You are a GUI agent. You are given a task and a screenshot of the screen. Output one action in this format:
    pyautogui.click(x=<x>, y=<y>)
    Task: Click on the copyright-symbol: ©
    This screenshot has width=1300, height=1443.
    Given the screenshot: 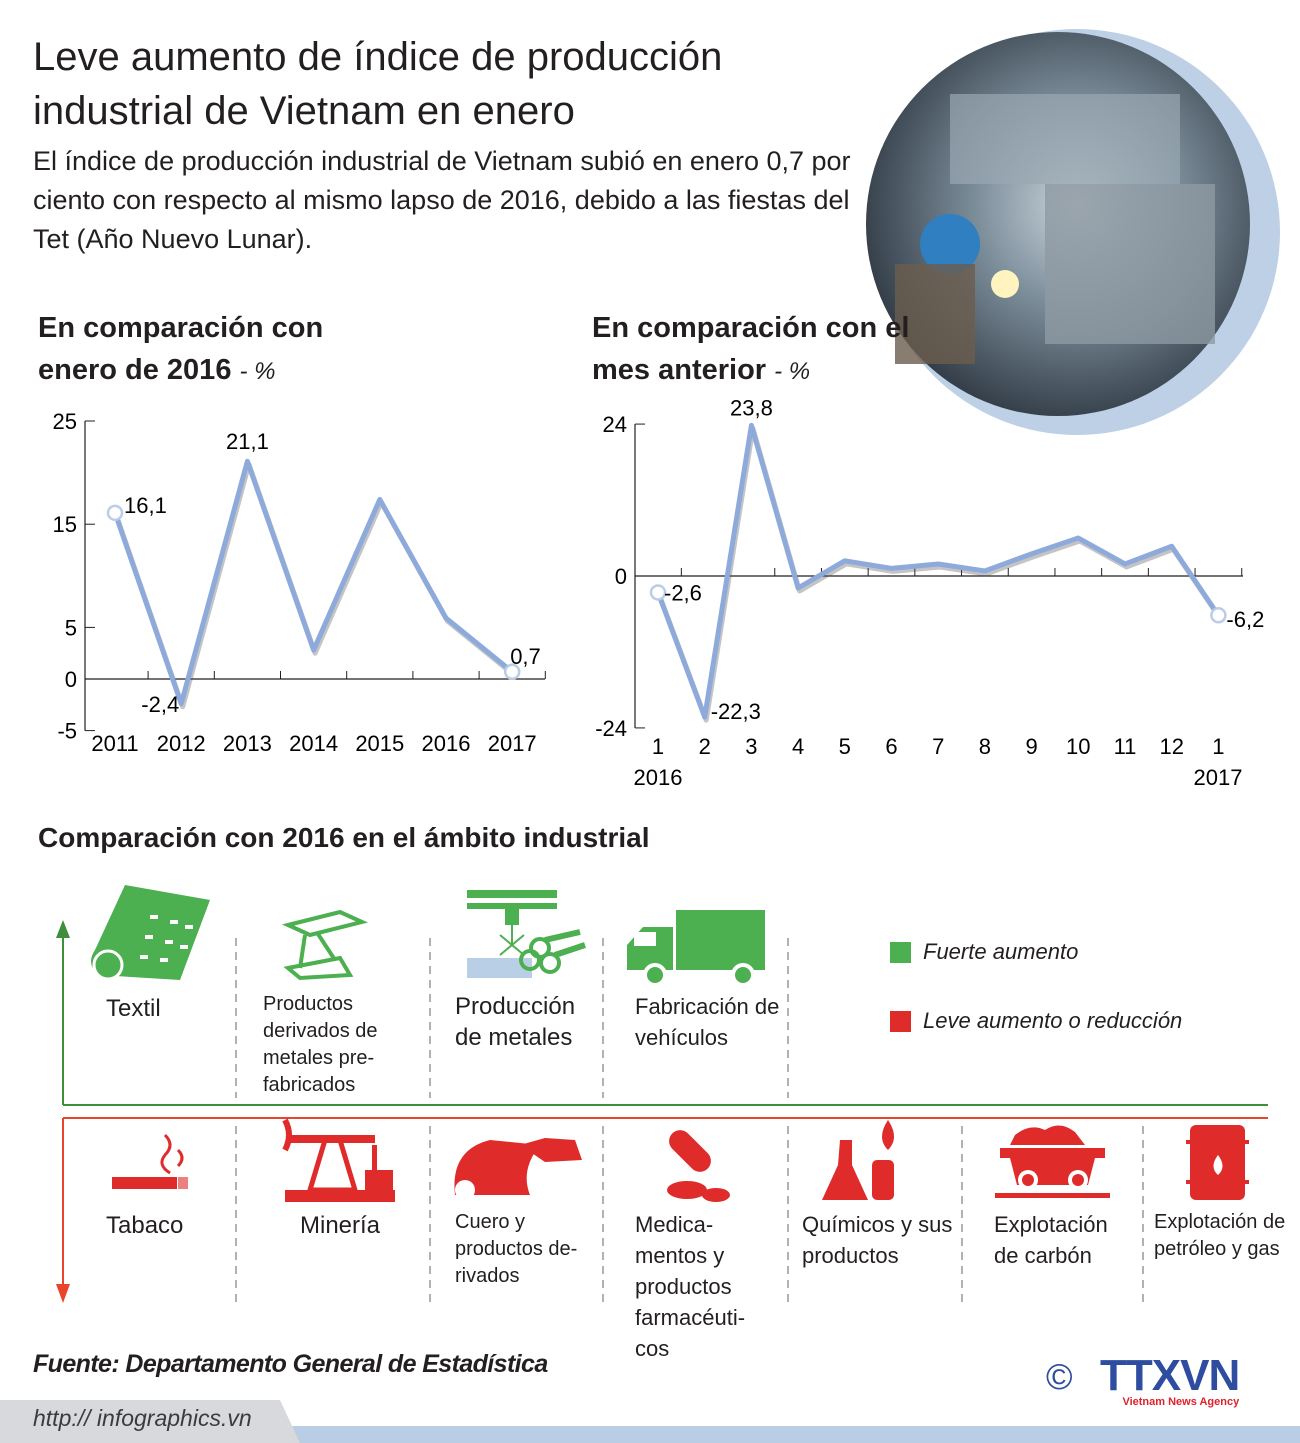 What is the action you would take?
    pyautogui.click(x=1059, y=1376)
    